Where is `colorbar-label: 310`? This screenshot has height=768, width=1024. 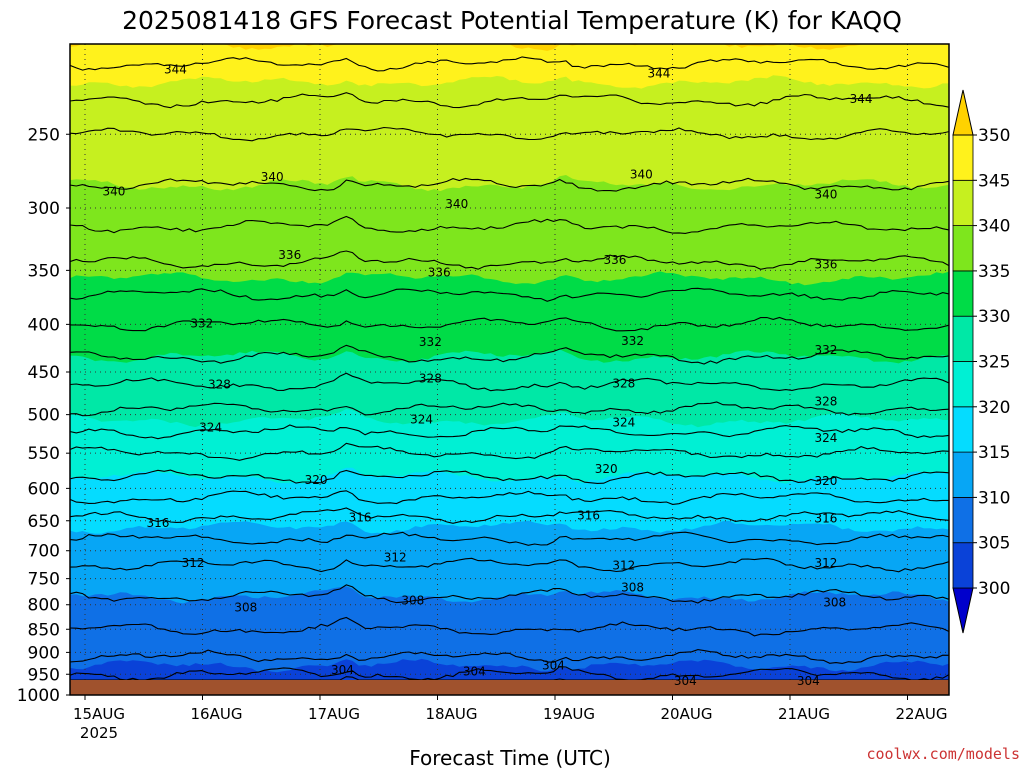
colorbar-label: 310 is located at coordinates (994, 498).